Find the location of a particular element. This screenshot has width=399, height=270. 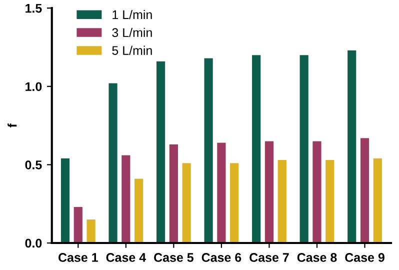

x-tick-label: Case 5 is located at coordinates (174, 257).